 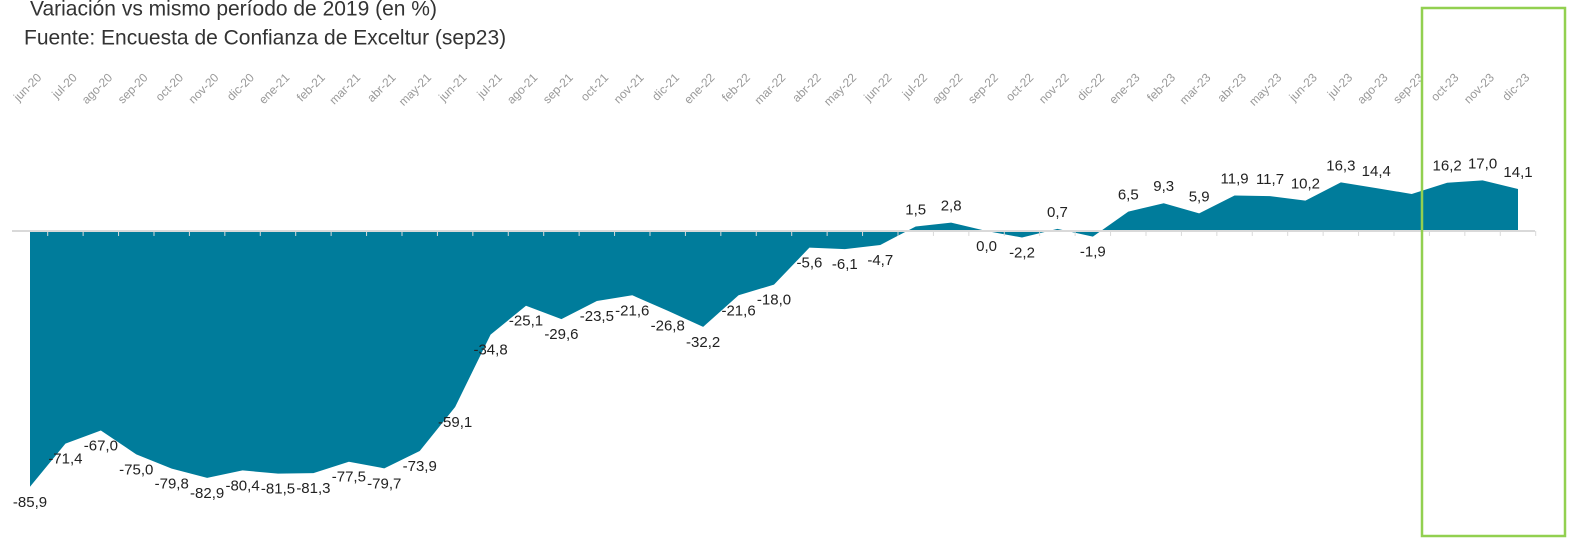 What do you see at coordinates (490, 86) in the screenshot?
I see `x-tick-label: jul-21` at bounding box center [490, 86].